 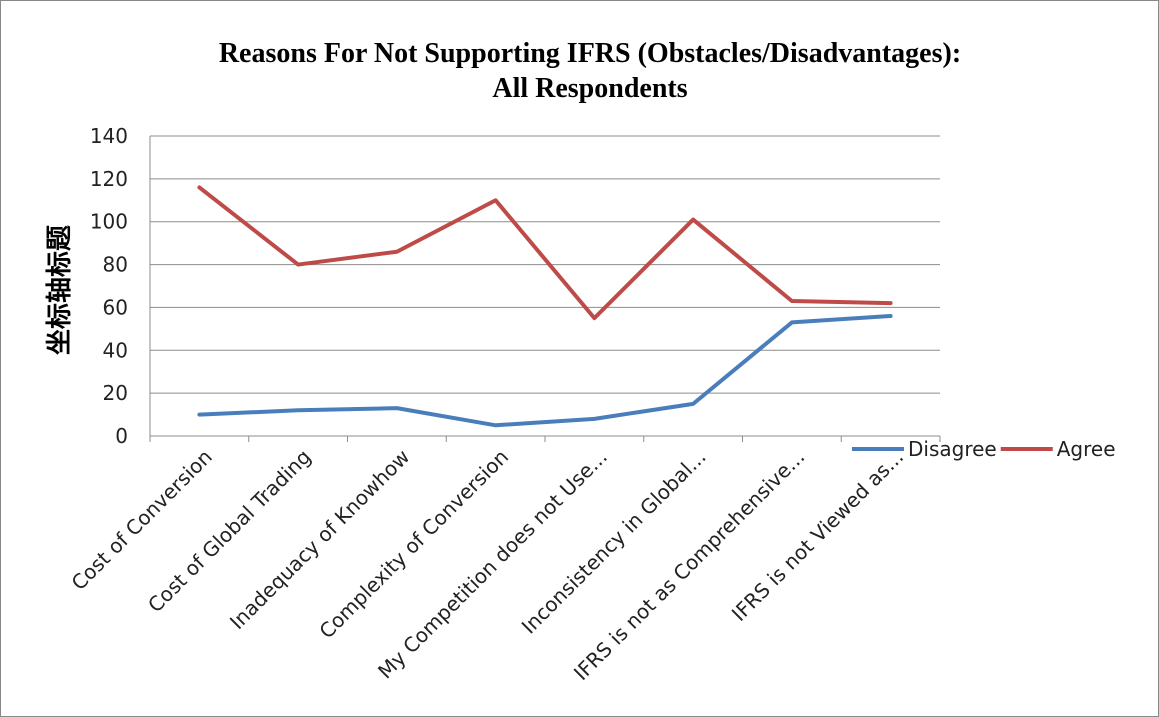 What do you see at coordinates (109, 179) in the screenshot?
I see `y-tick-label: 120` at bounding box center [109, 179].